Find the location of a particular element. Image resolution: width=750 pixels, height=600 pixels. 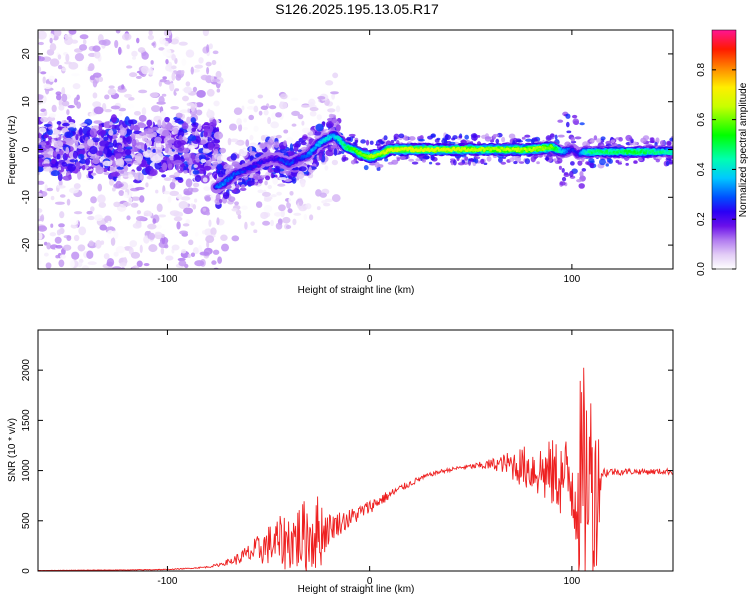

snr-x-axis-label: Height of straight line (km) is located at coordinates (356, 589).